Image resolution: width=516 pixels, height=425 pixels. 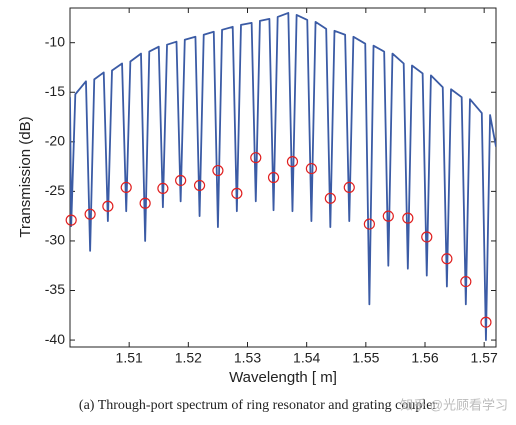 I want to click on y-tick-label: -15, so click(x=55, y=91).